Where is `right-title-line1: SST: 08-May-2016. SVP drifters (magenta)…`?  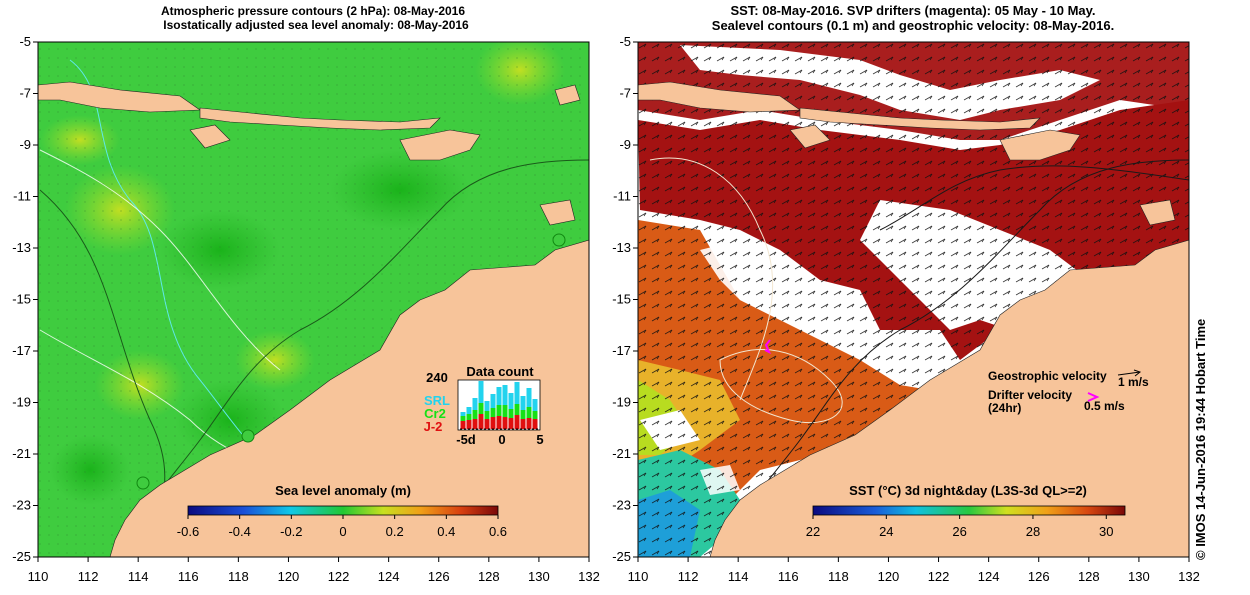
right-title-line1: SST: 08-May-2016. SVP drifters (magenta)… is located at coordinates (912, 10).